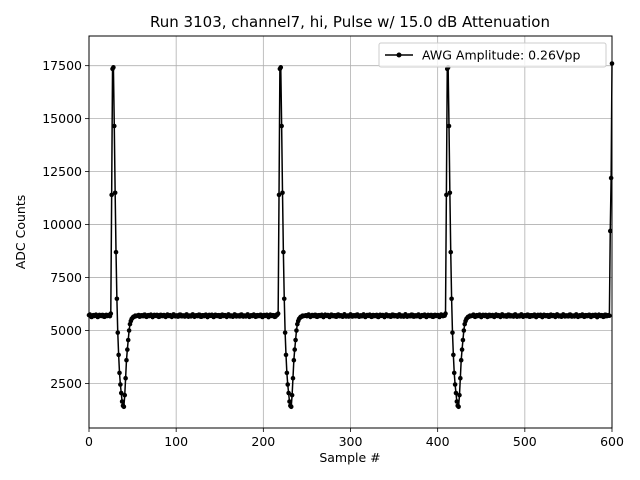 The width and height of the screenshot is (640, 480). I want to click on x-axis: 0 100 200 300 400 500 600, so click(354, 438).